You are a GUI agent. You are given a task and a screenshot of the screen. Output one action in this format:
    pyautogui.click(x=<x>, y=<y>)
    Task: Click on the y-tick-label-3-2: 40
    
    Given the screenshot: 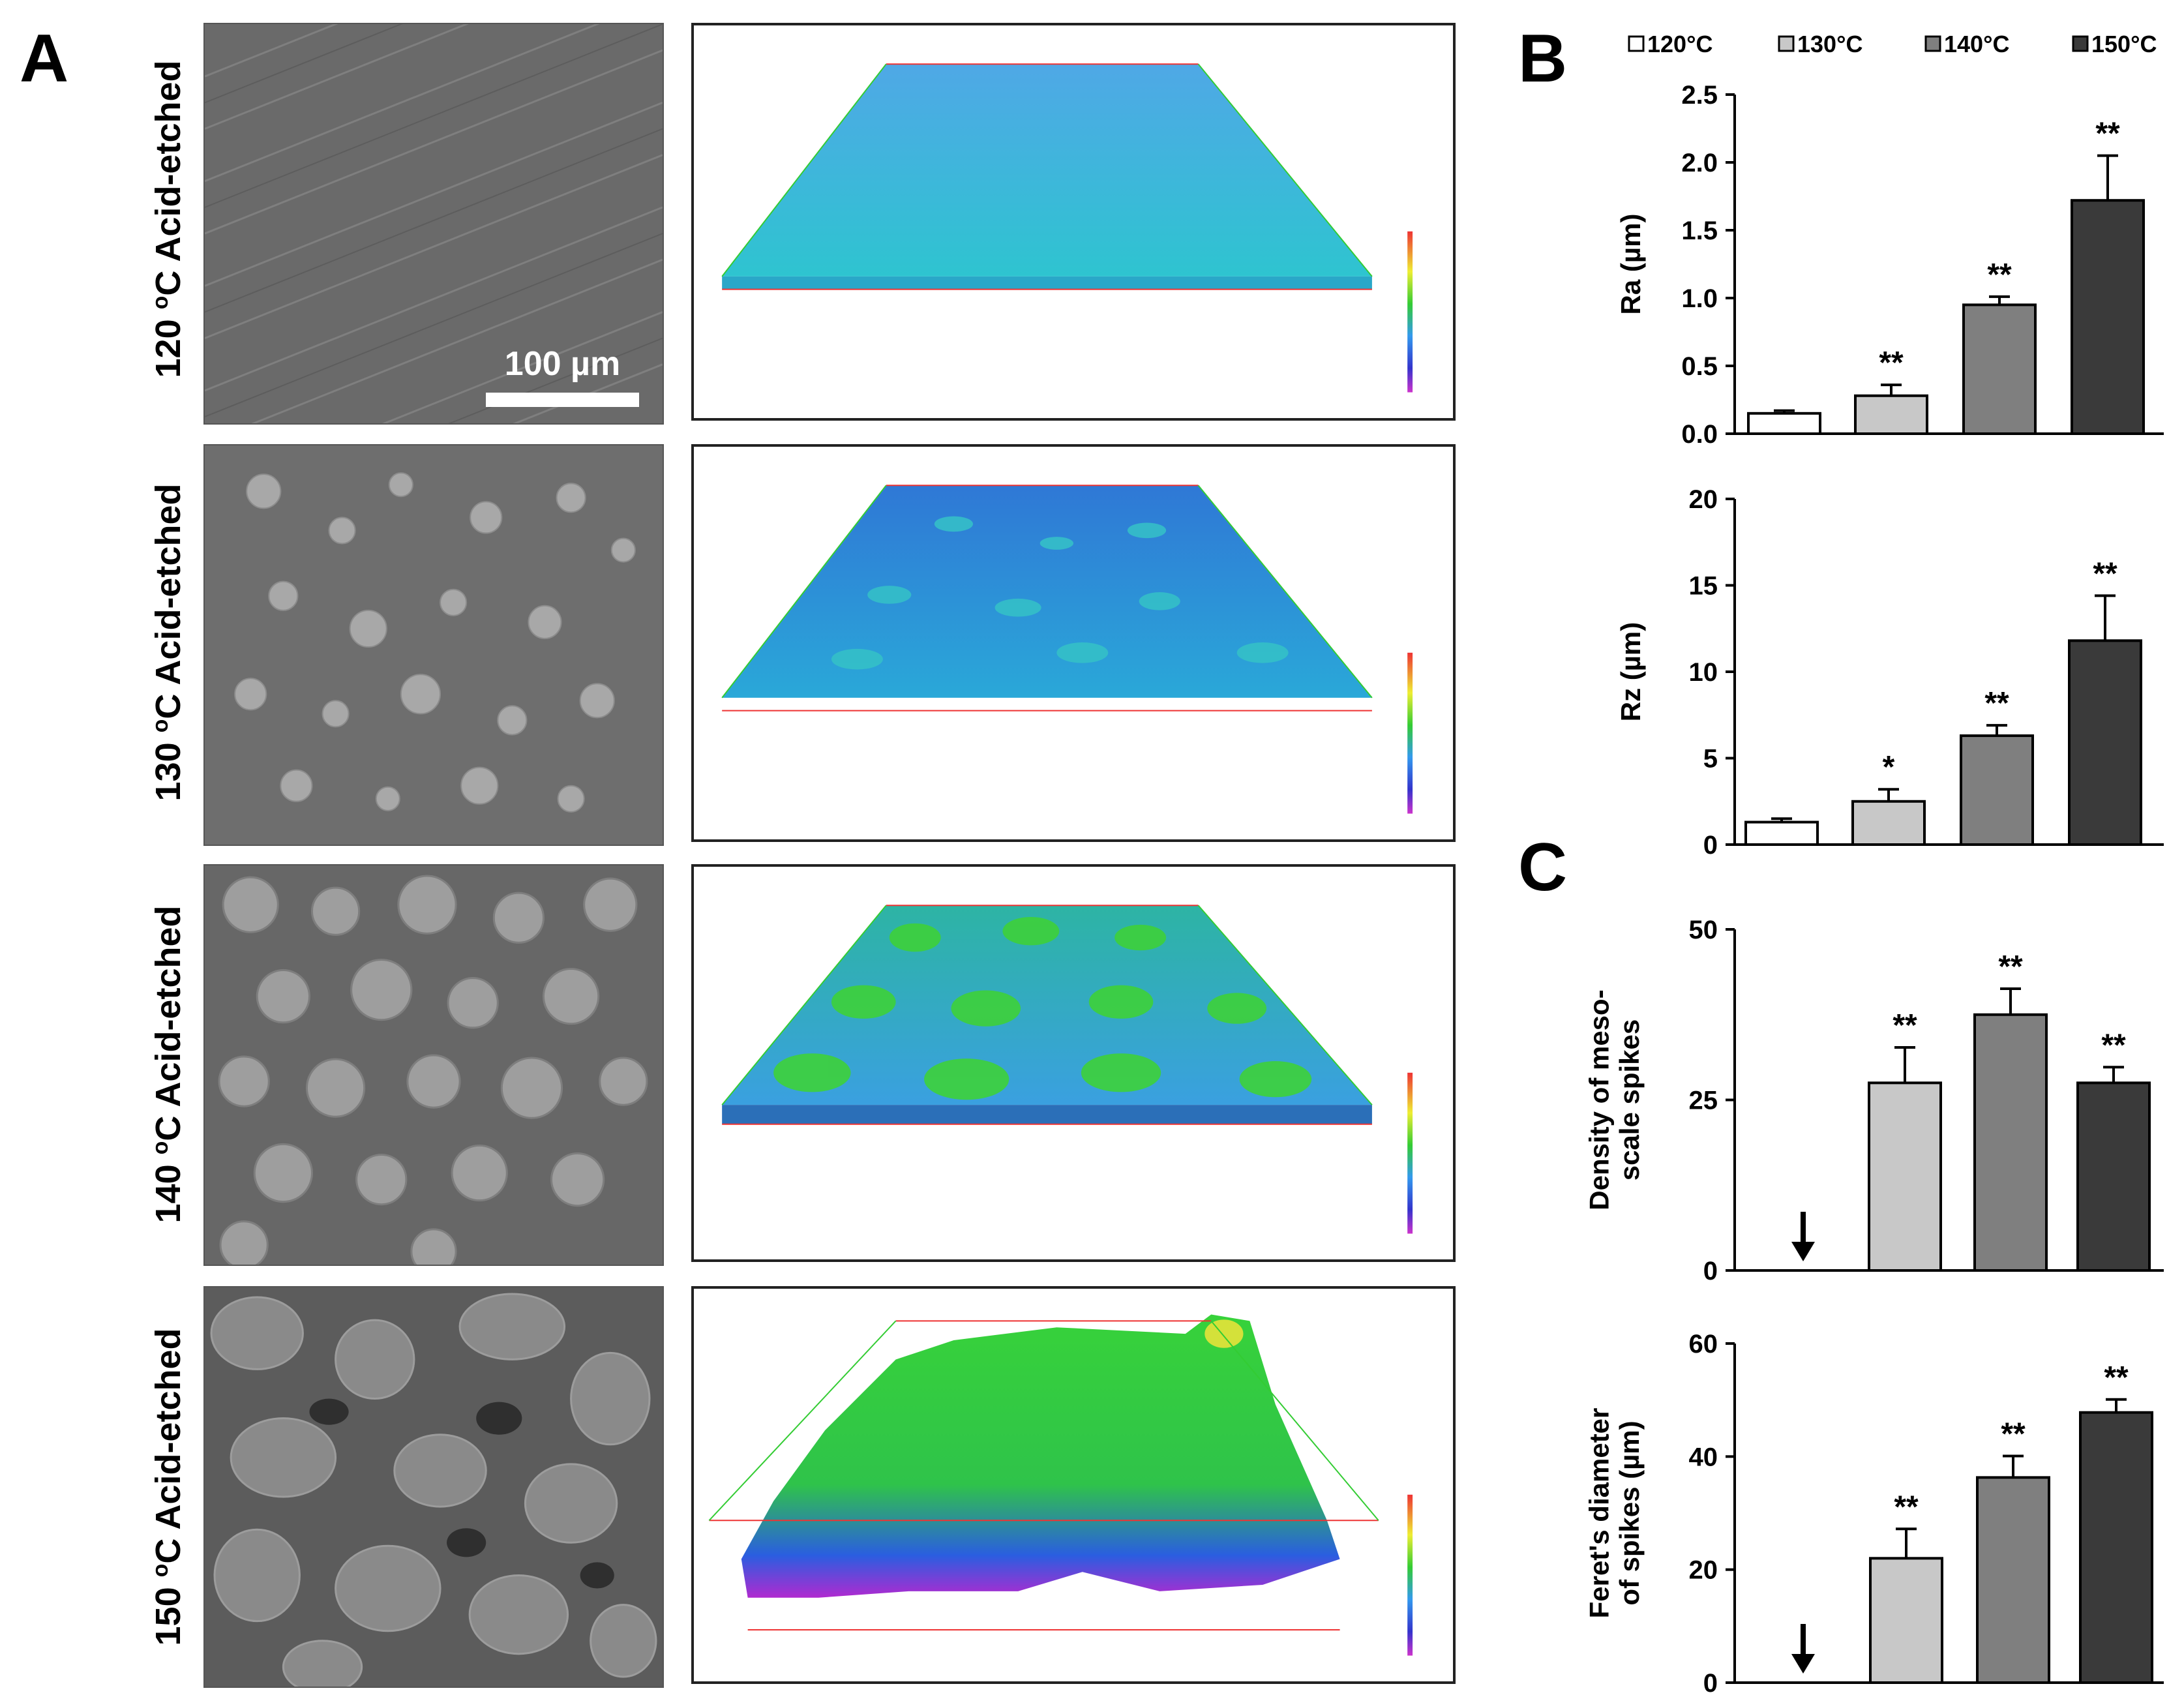 What is the action you would take?
    pyautogui.click(x=1703, y=1457)
    